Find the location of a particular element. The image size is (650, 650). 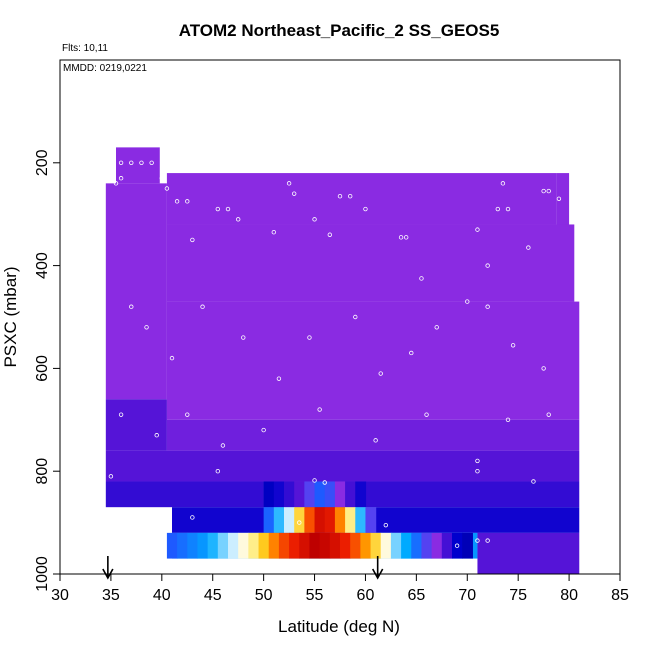

x-tick-label: 65 is located at coordinates (416, 595).